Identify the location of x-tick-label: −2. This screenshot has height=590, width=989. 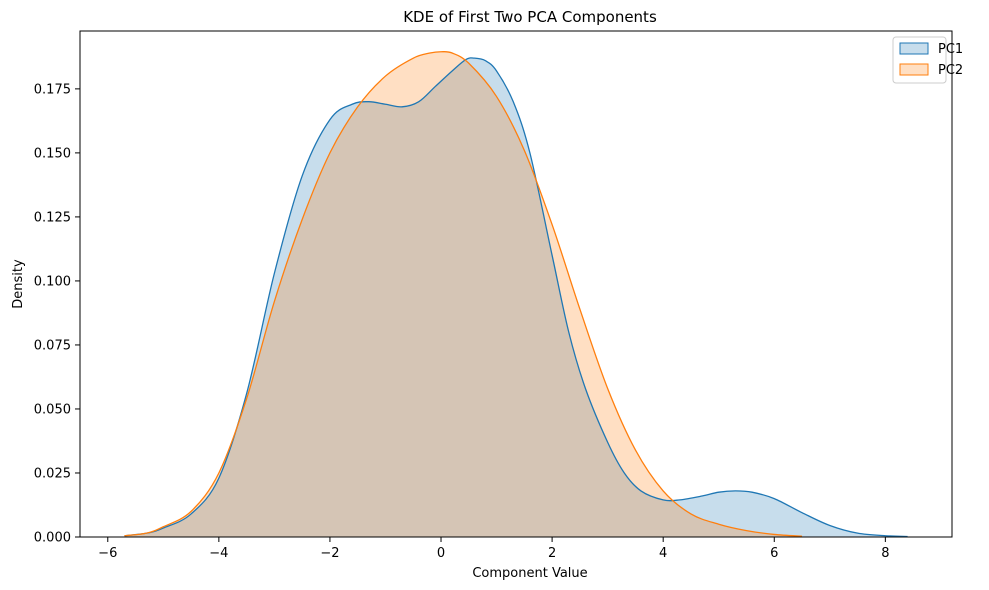
(329, 553).